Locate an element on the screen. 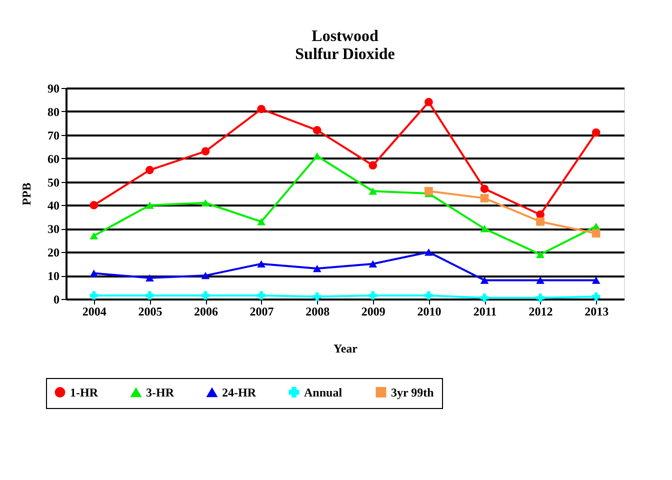 This screenshot has width=672, height=480. x-tick-label: 2013 is located at coordinates (596, 311).